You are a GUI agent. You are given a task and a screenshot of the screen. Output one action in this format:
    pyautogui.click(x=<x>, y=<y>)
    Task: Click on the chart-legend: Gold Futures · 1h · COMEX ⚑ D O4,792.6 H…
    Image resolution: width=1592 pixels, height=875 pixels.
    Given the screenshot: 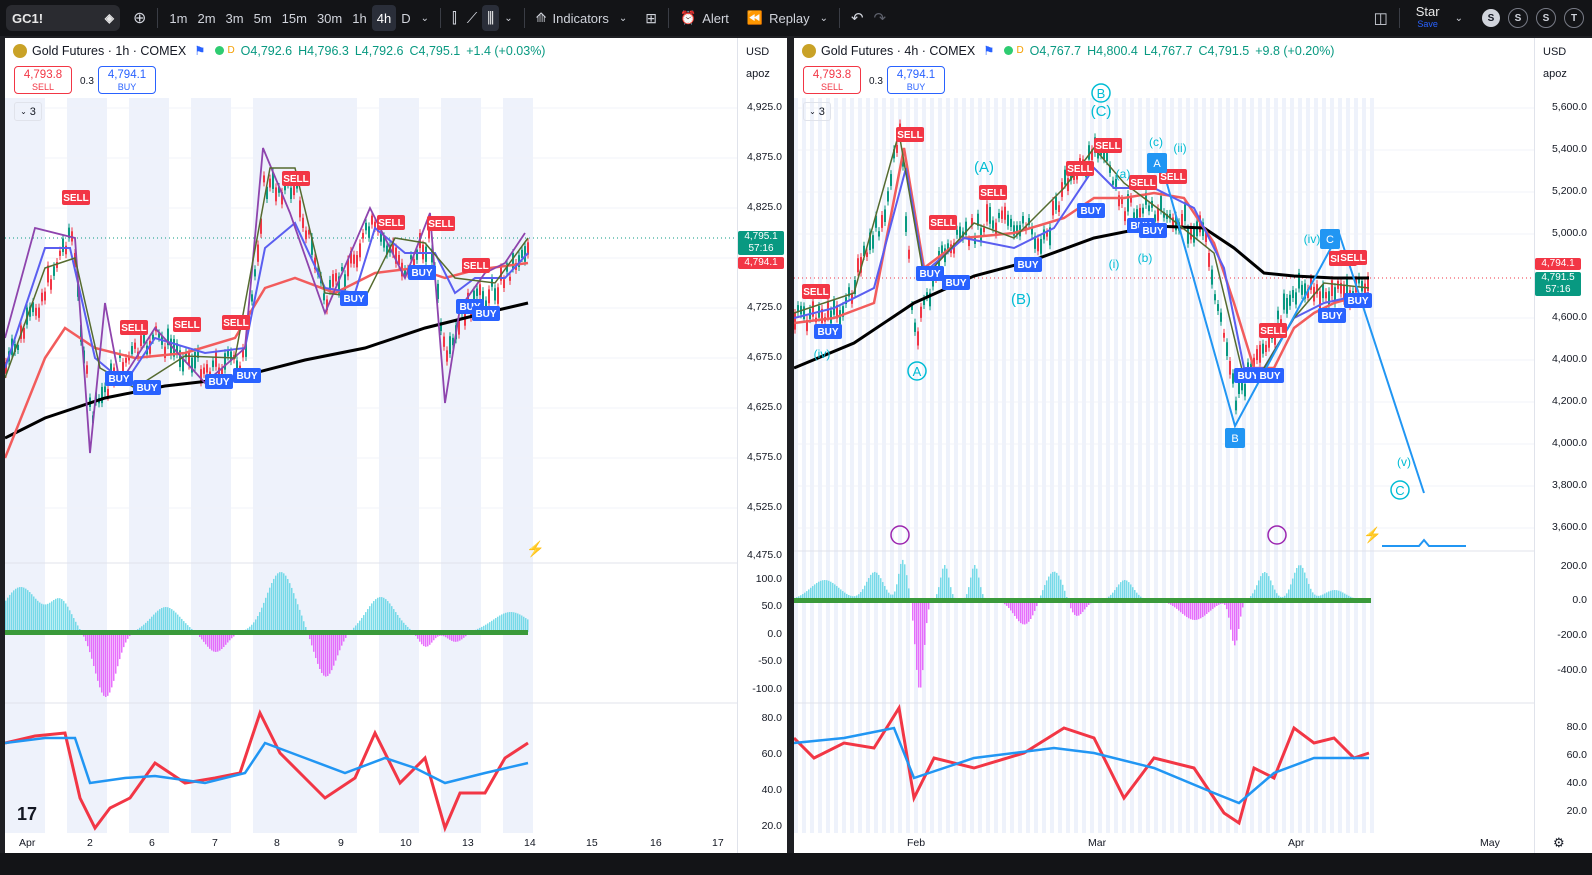 What is the action you would take?
    pyautogui.click(x=279, y=50)
    